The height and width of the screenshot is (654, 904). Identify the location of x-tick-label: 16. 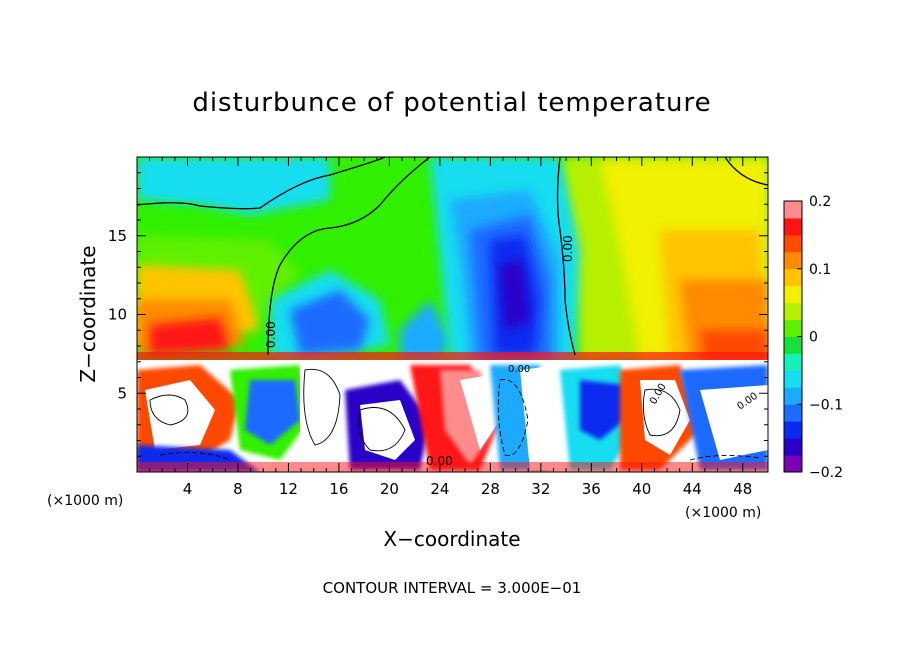
(338, 489).